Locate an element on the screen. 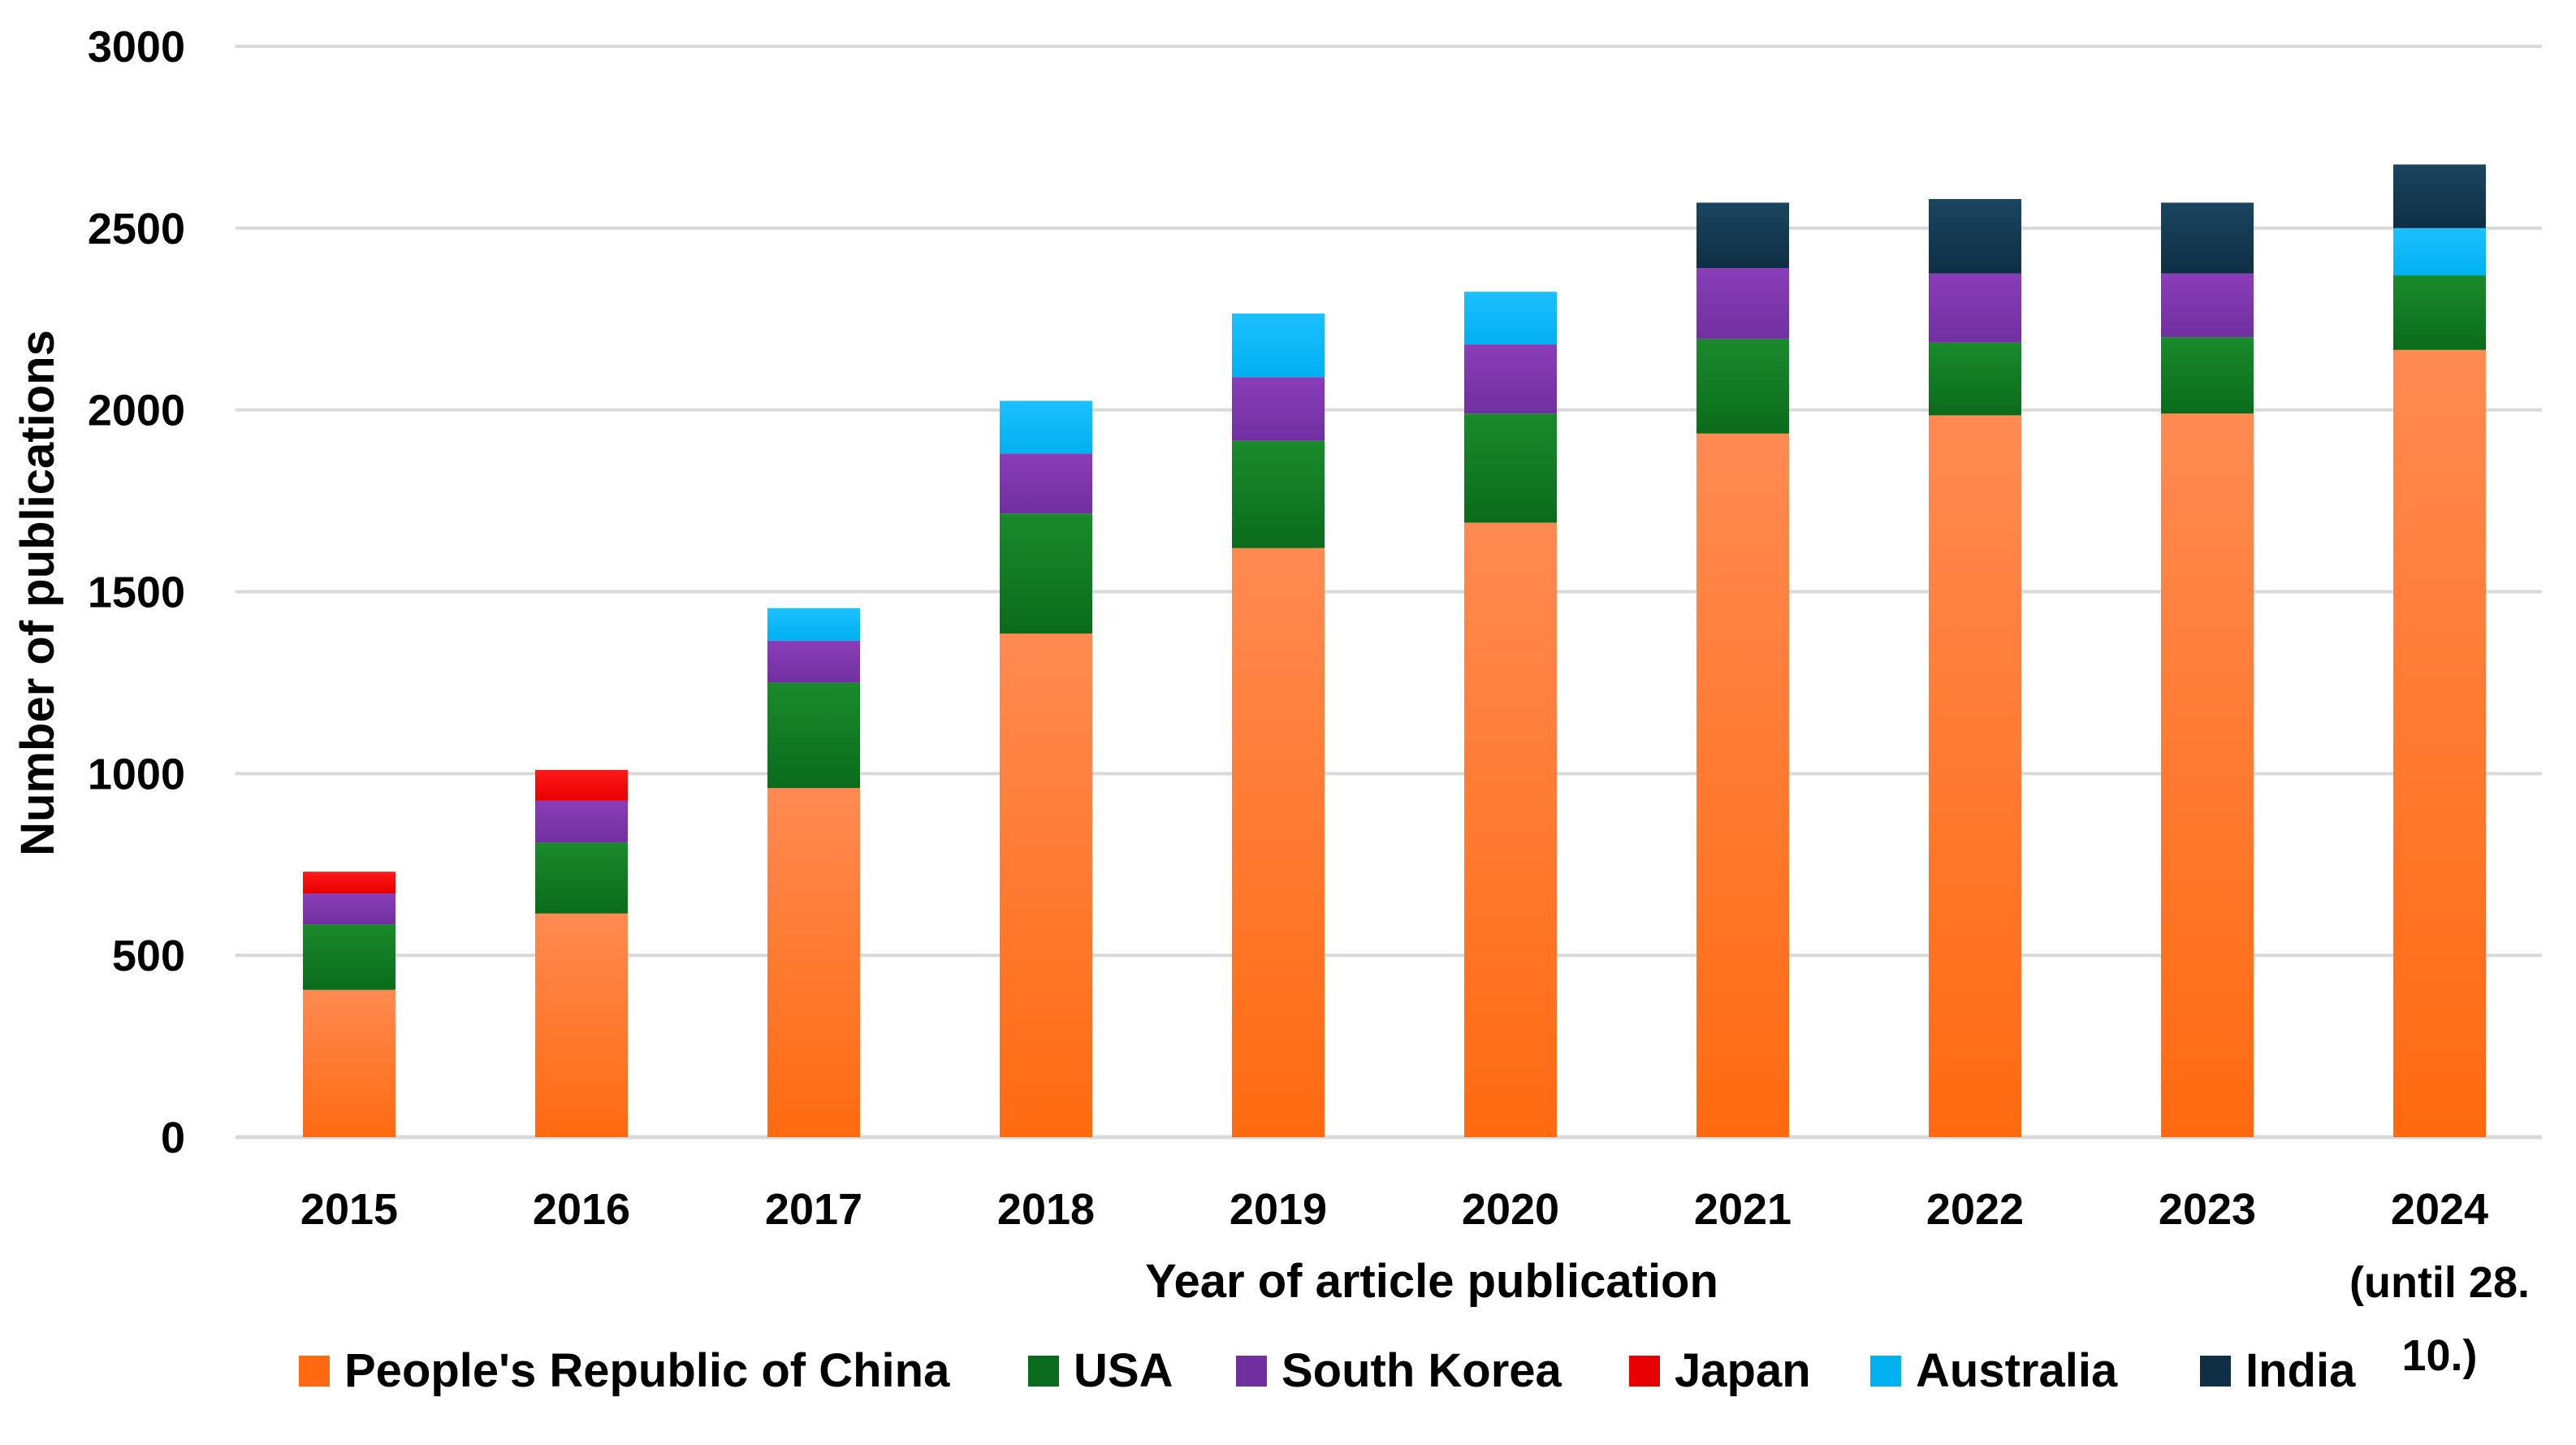  x-axis-title: Year of article publication is located at coordinates (1431, 1281).